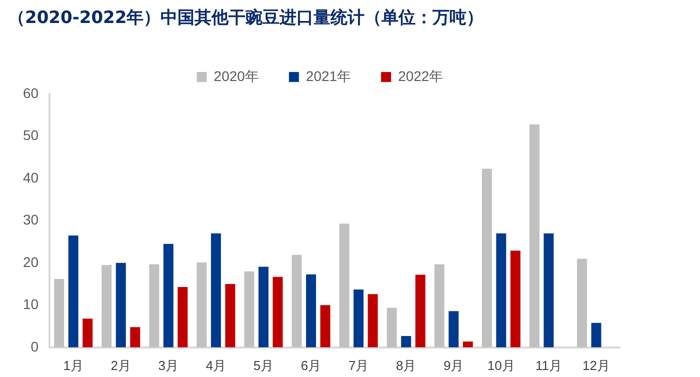 The image size is (700, 377). What do you see at coordinates (236, 76) in the screenshot?
I see `legend-label: 2020年` at bounding box center [236, 76].